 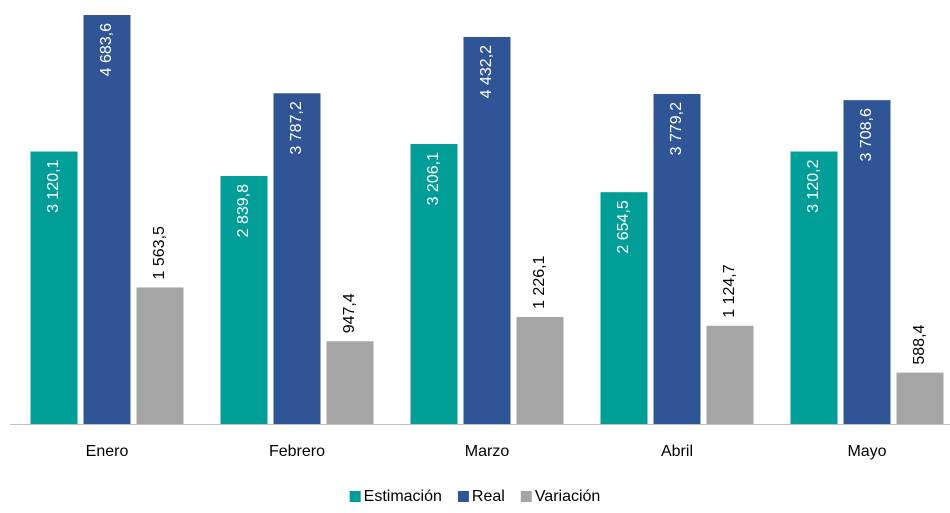 I want to click on data-label: 1 563,5, so click(x=159, y=252).